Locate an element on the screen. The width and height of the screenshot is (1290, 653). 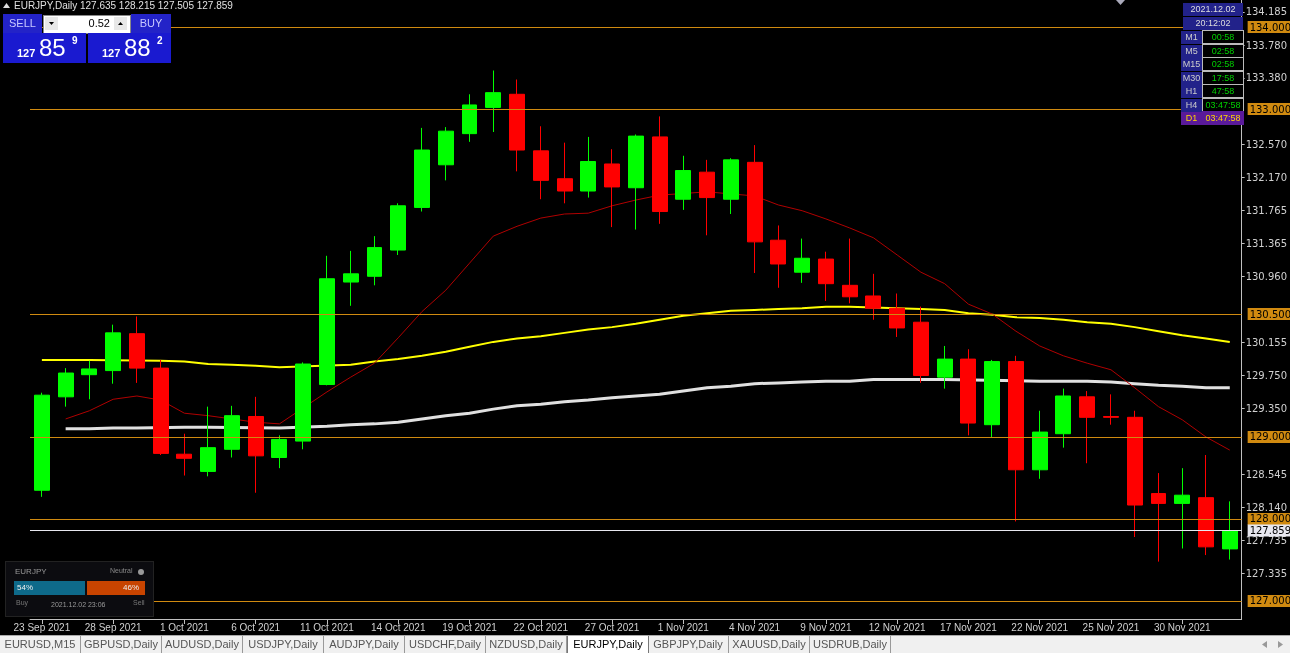
y-tick-label: 128.140 is located at coordinates (1266, 507).